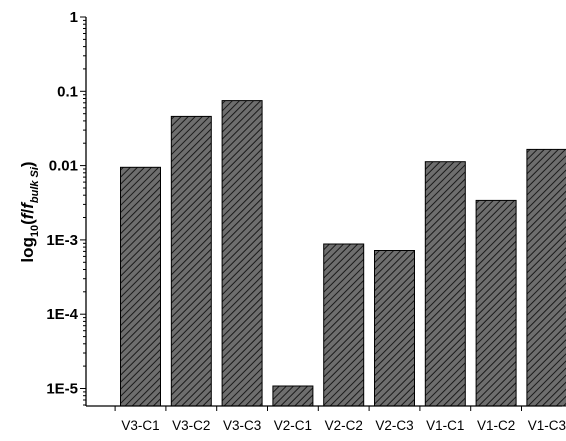 The width and height of the screenshot is (566, 441). I want to click on y-tick-label: 1E-4, so click(62, 314).